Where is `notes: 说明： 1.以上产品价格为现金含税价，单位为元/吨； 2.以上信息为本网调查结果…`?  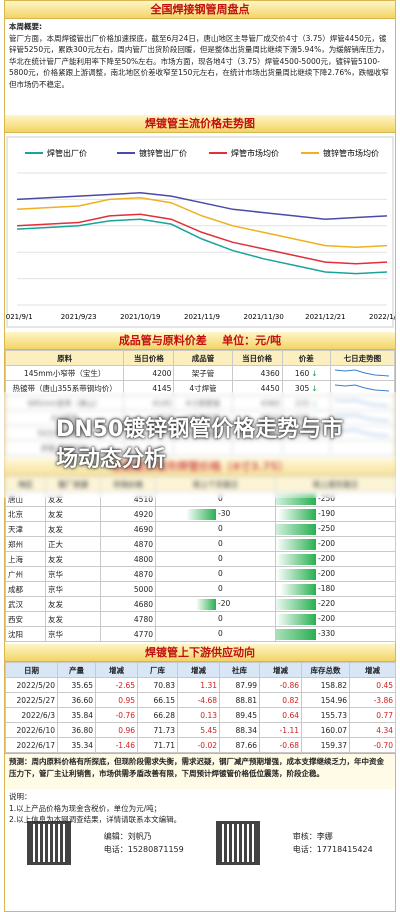
notes: 说明： 1.以上产品价格为现金含税价，单位为元/吨； 2.以上信息为本网调查结果… is located at coordinates (200, 806).